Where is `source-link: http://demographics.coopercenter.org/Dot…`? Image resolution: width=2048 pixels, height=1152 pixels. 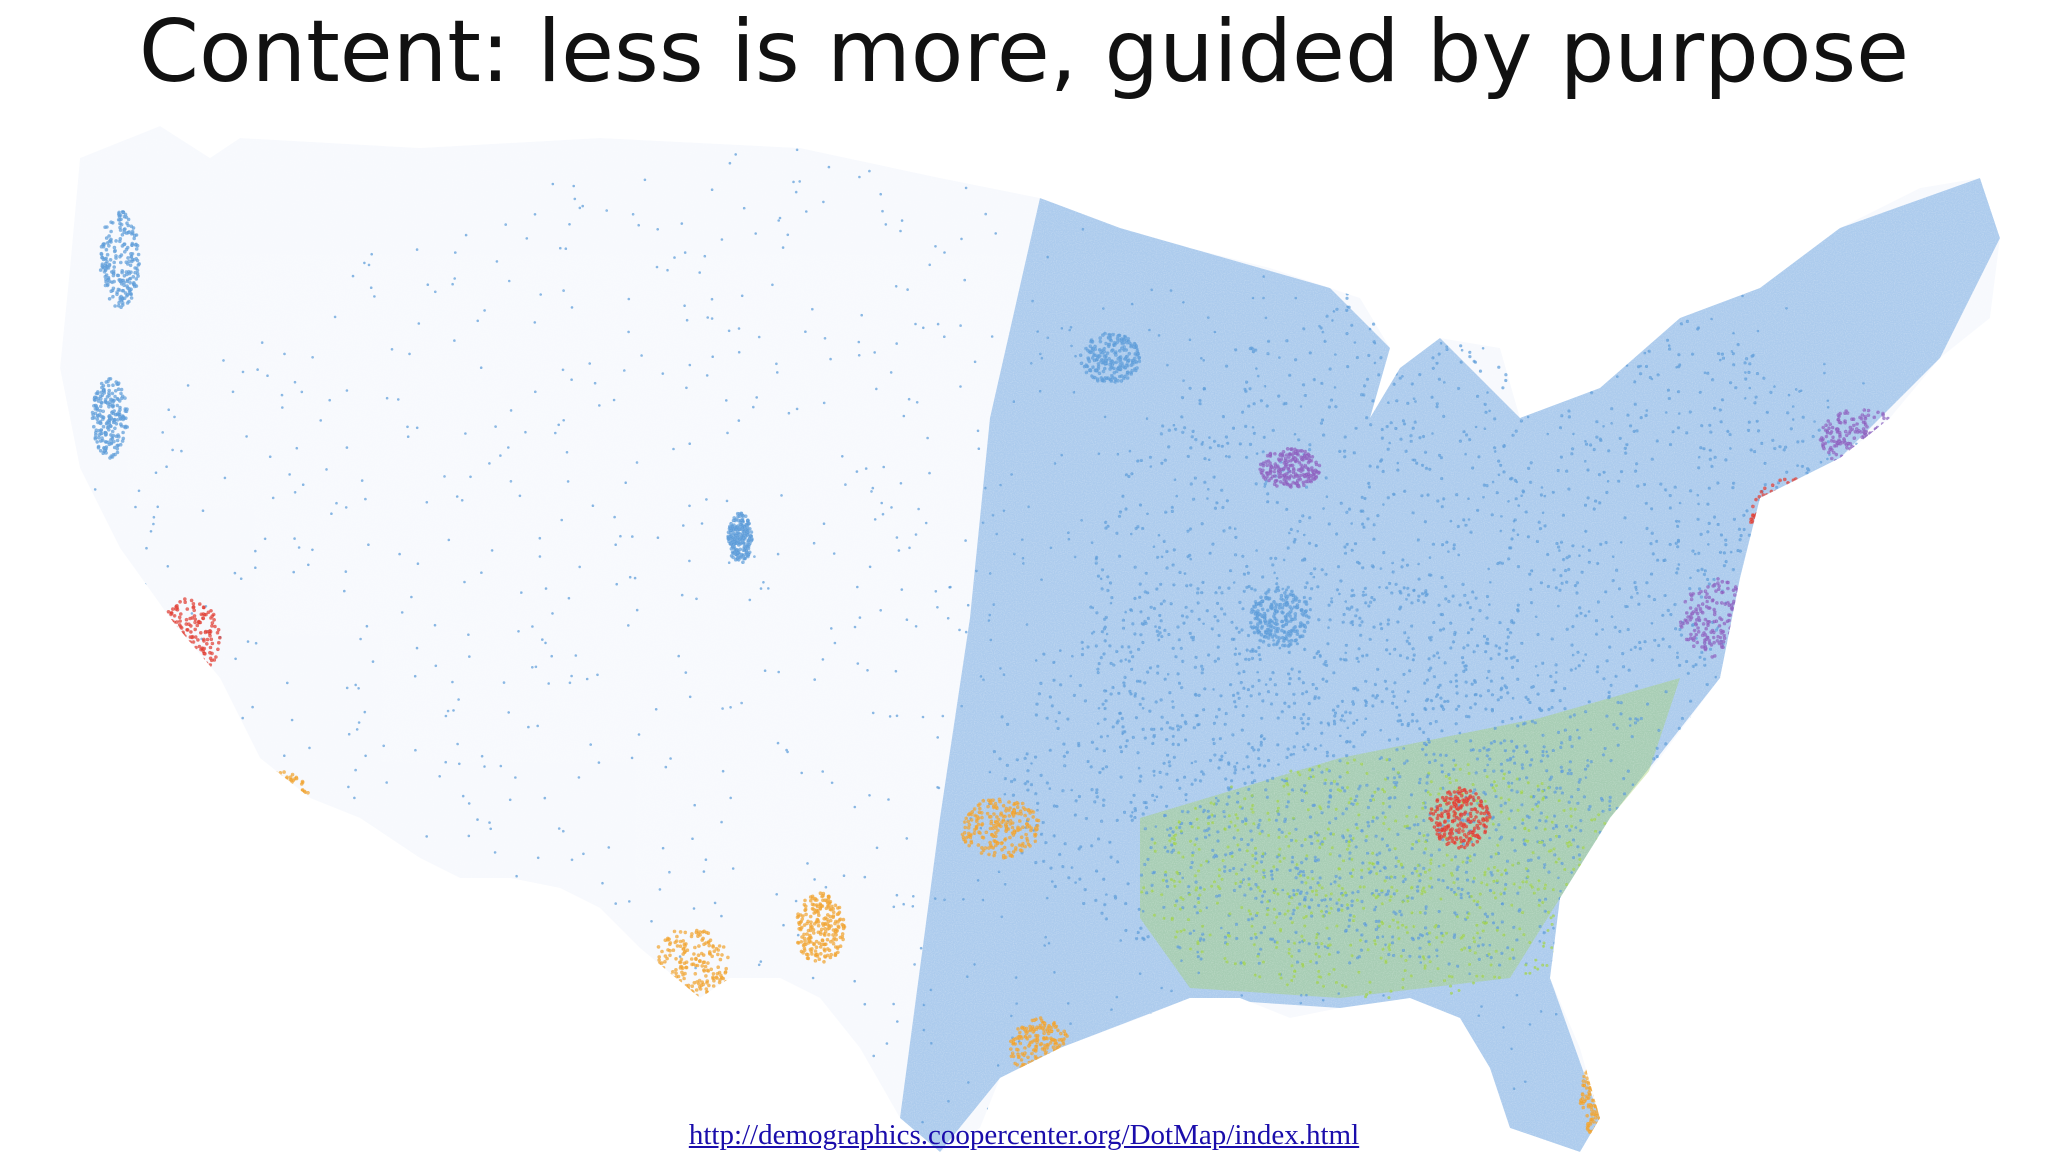
source-link: http://demographics.coopercenter.org/Dot… is located at coordinates (1024, 1135).